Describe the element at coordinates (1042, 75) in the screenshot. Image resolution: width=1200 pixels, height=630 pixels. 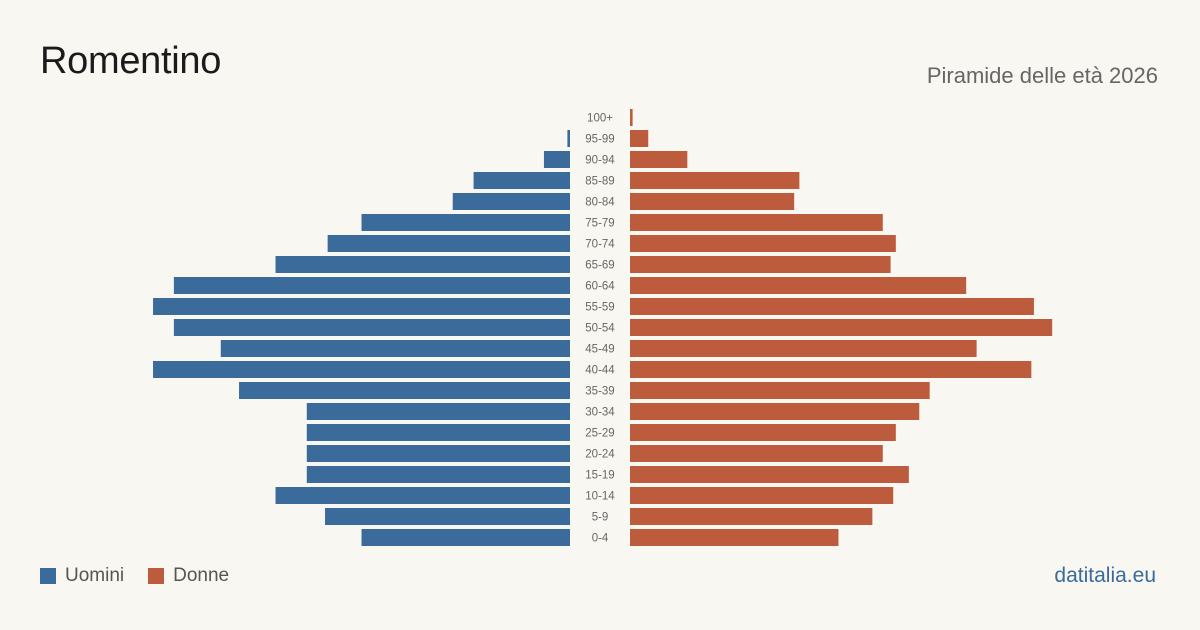
I see `chart-subtitle: Piramide delle età 2026` at that location.